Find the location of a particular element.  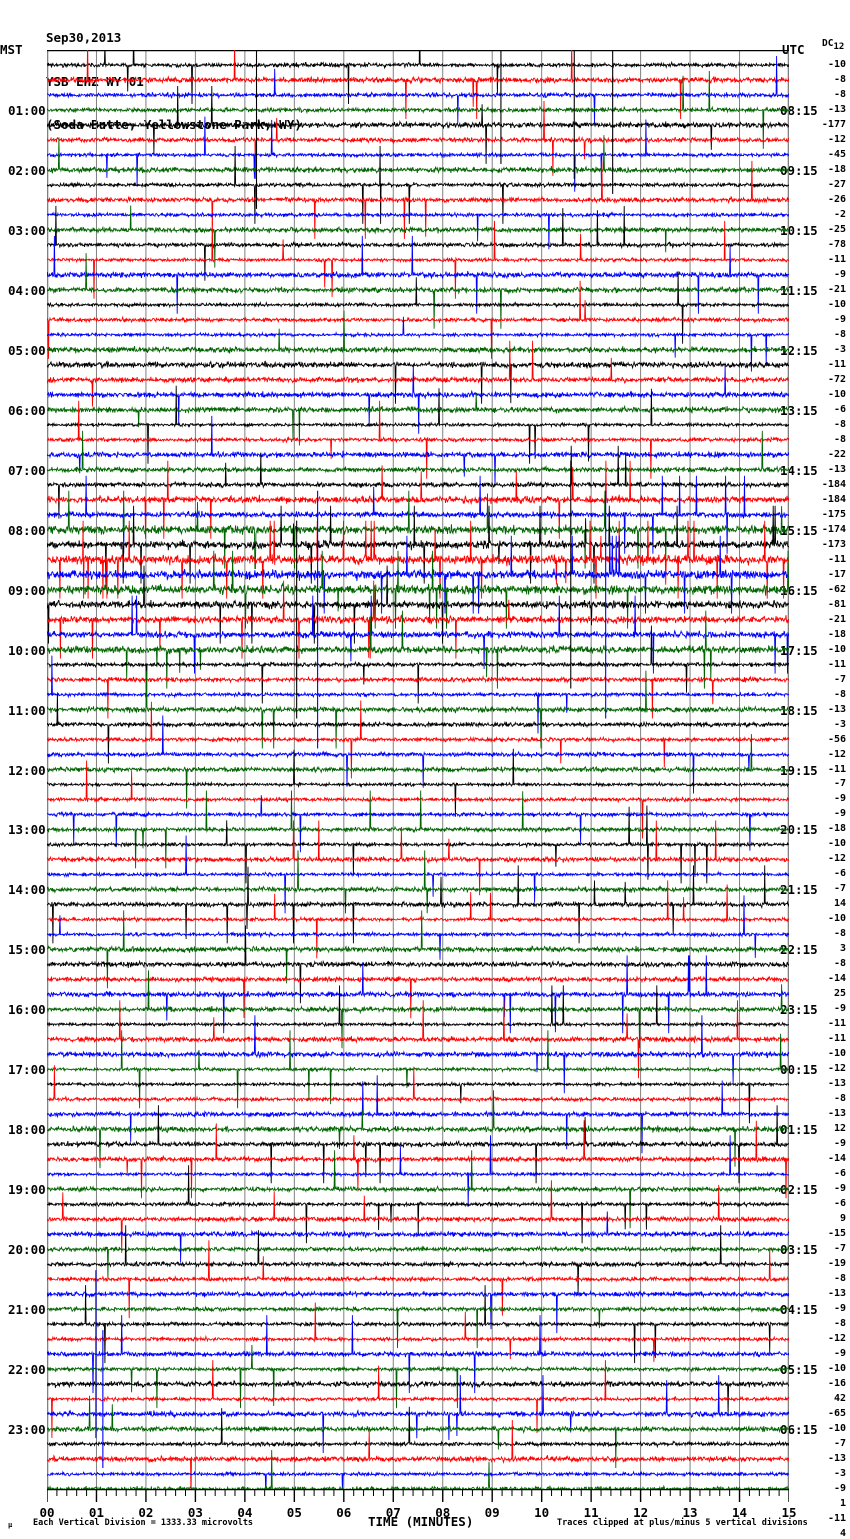

header-date: Sep30,2013 is located at coordinates (84, 37).